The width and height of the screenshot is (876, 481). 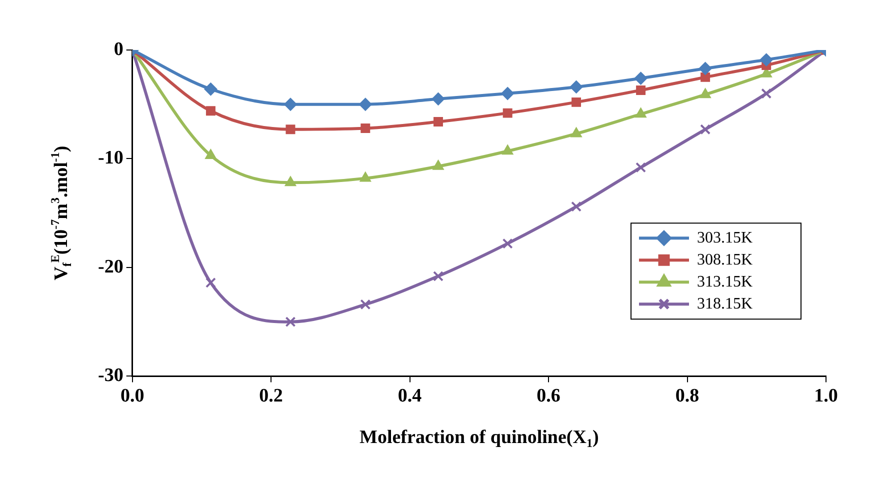 What do you see at coordinates (119, 49) in the screenshot?
I see `y-tick-label: 0` at bounding box center [119, 49].